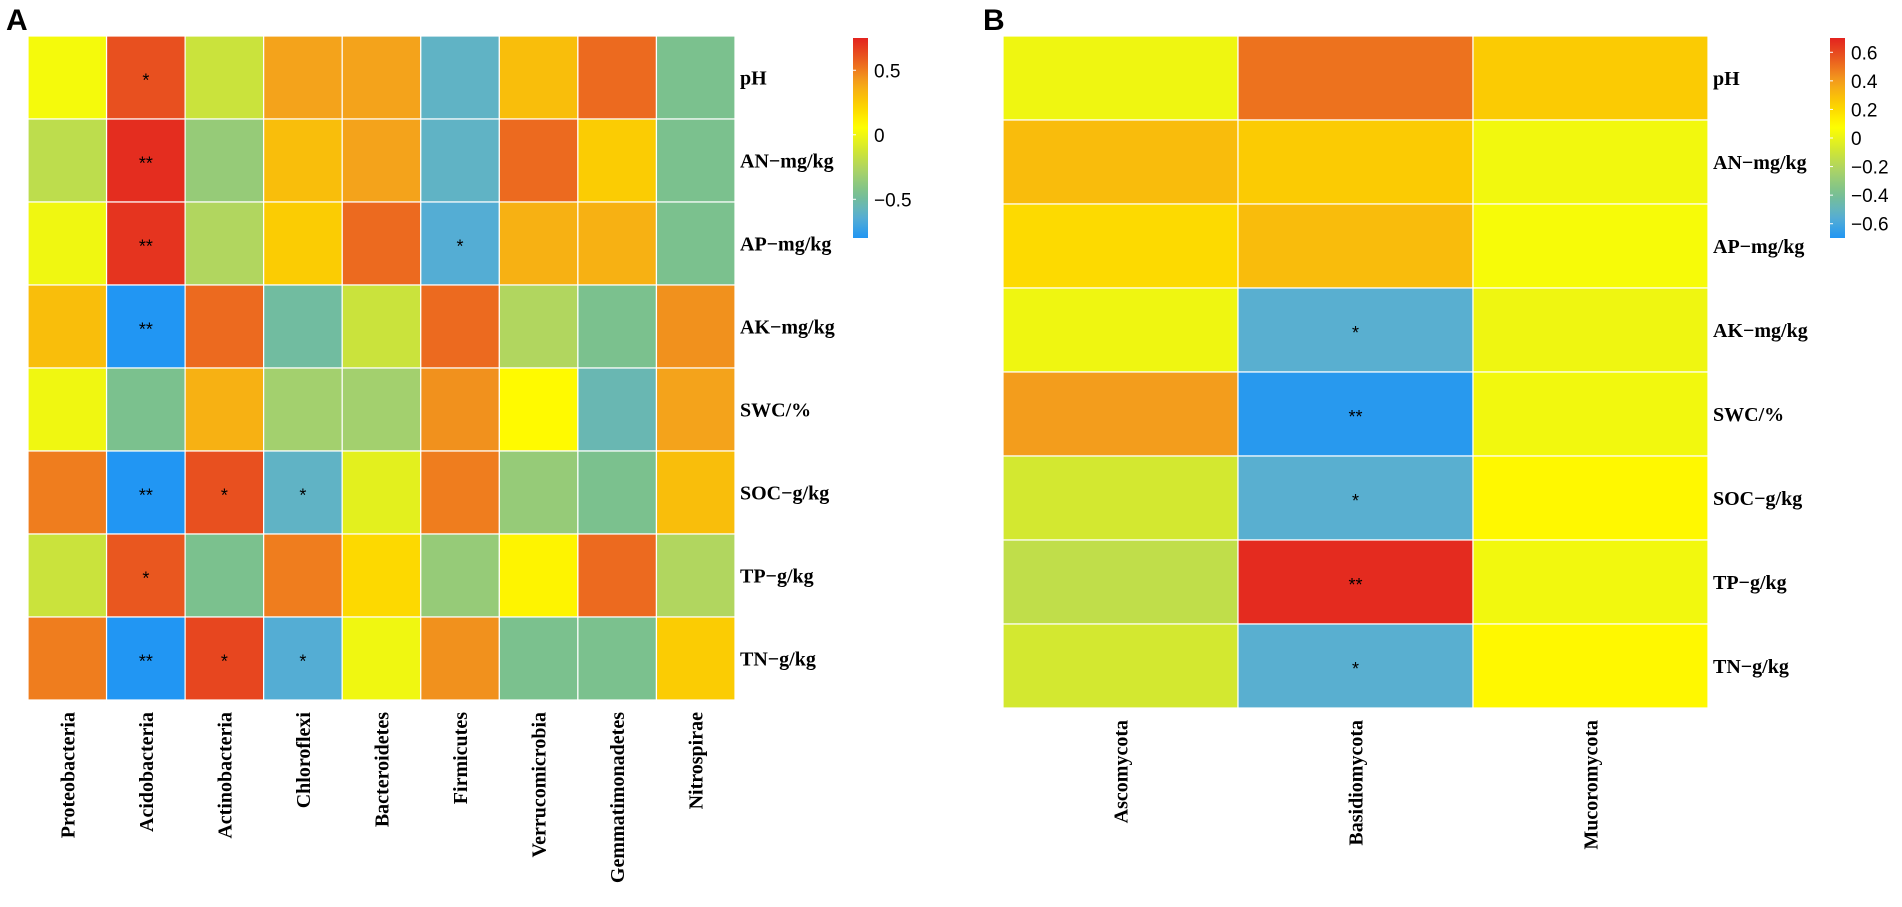 This screenshot has height=907, width=1902. I want to click on column-label: Bacteroidetes, so click(383, 769).